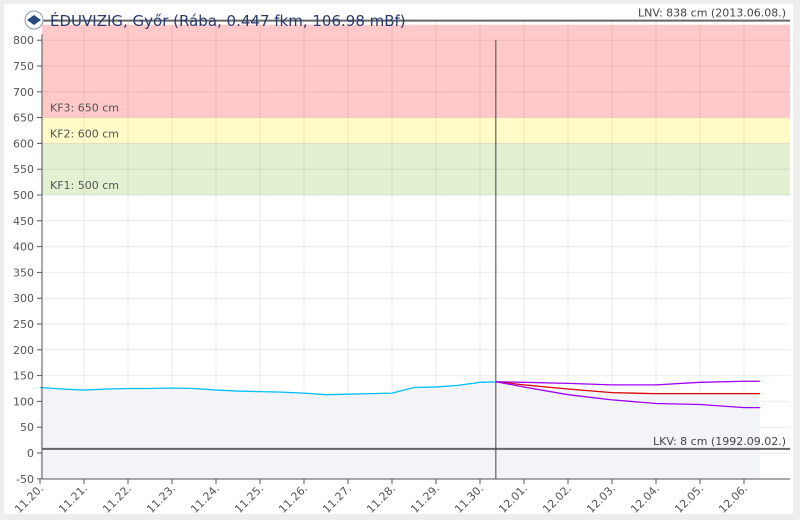  I want to click on y-tick-label: 100, so click(23, 401).